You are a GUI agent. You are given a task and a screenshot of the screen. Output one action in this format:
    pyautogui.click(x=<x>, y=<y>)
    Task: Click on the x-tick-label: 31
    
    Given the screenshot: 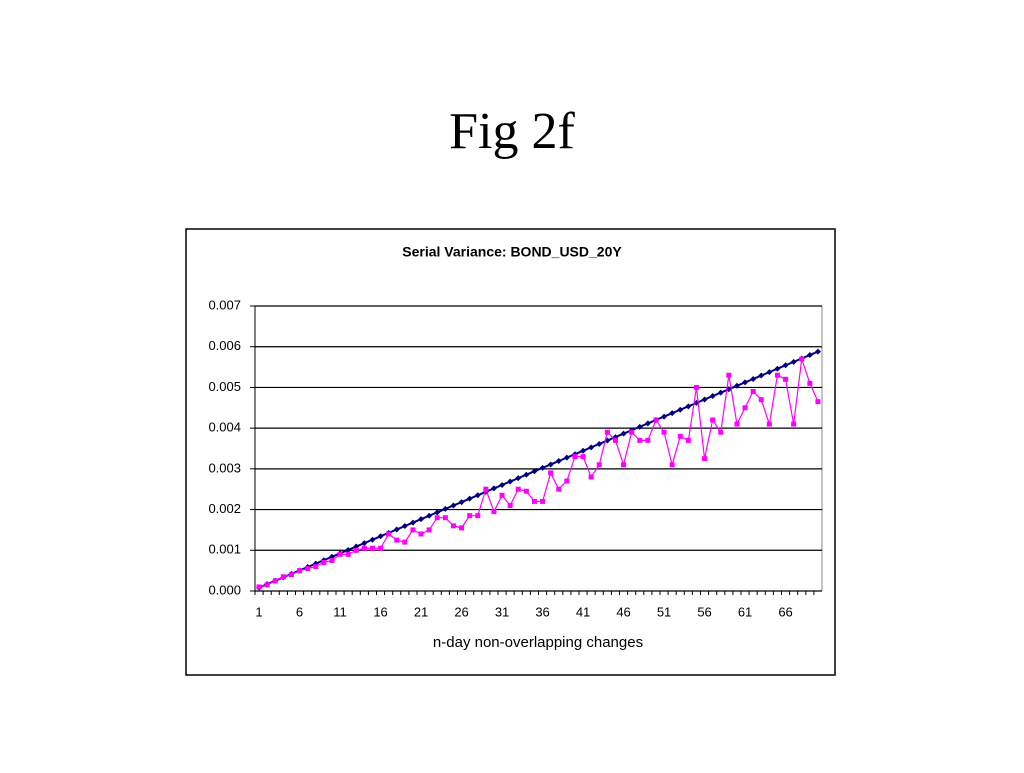 What is the action you would take?
    pyautogui.click(x=502, y=611)
    